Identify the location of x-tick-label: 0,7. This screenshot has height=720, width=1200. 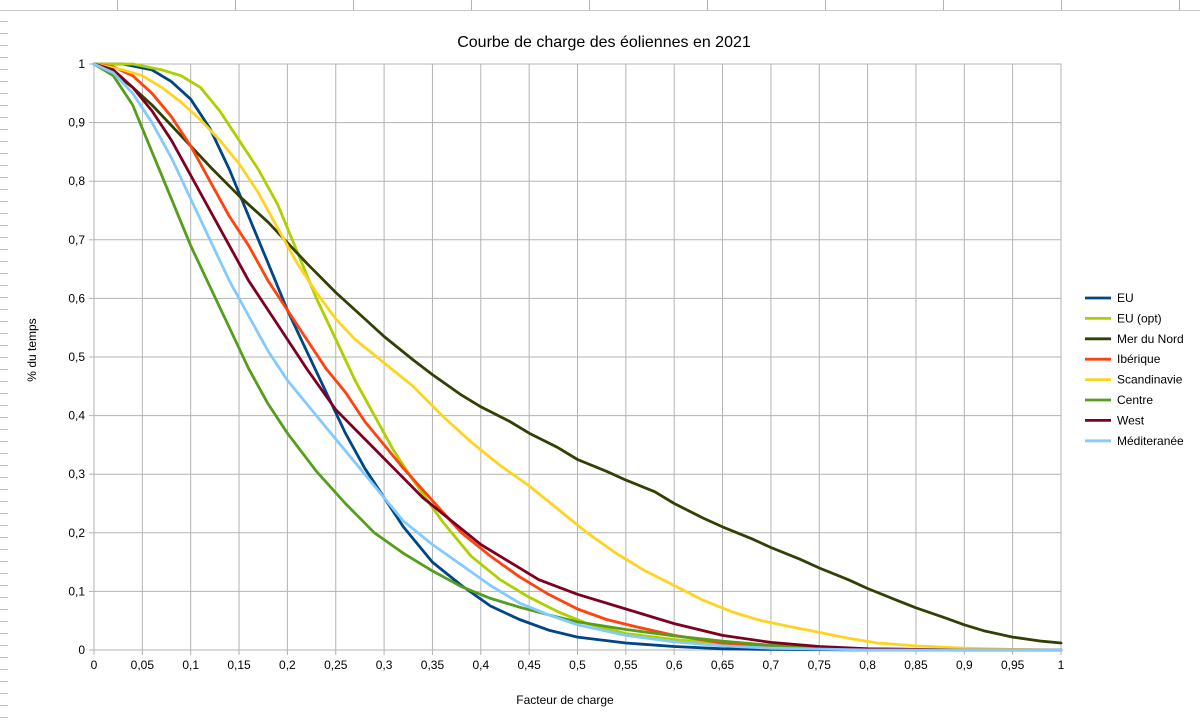
(771, 665).